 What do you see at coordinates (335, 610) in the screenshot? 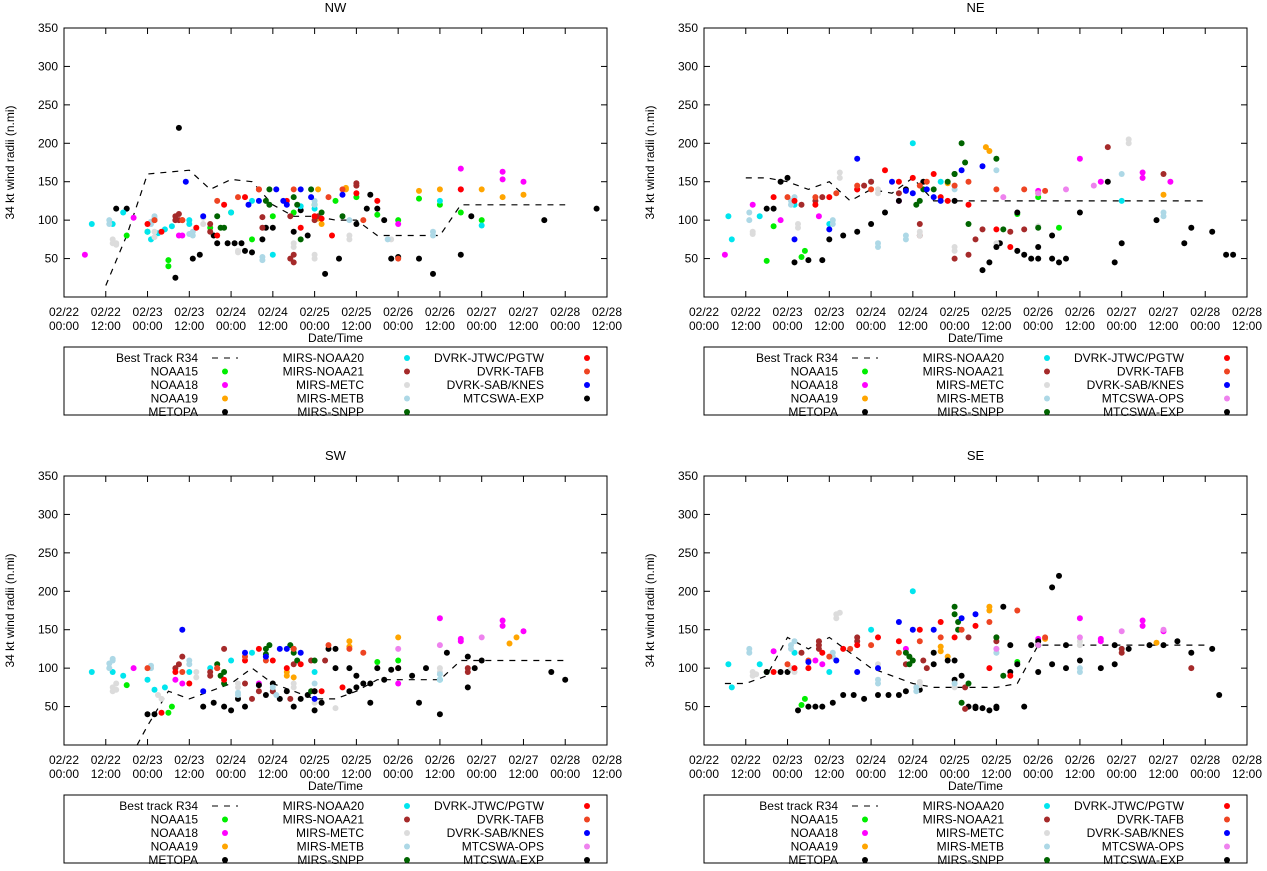
I see `plot-frame` at bounding box center [335, 610].